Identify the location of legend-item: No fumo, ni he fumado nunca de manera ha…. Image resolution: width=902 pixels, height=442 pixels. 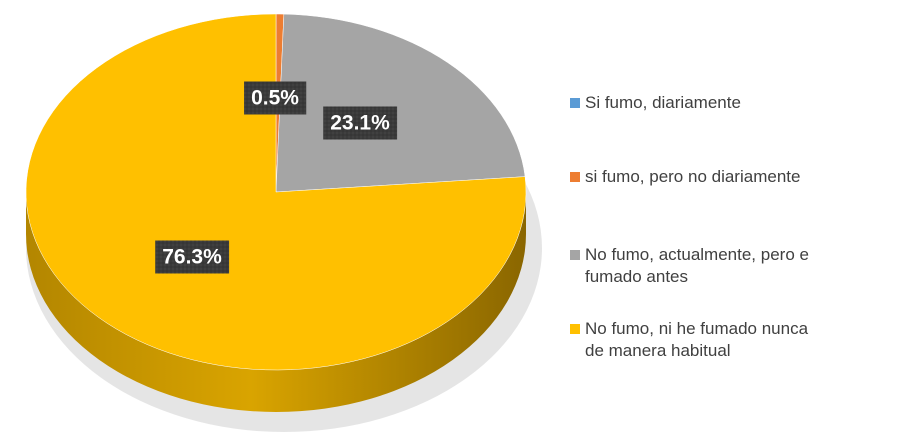
(692, 340).